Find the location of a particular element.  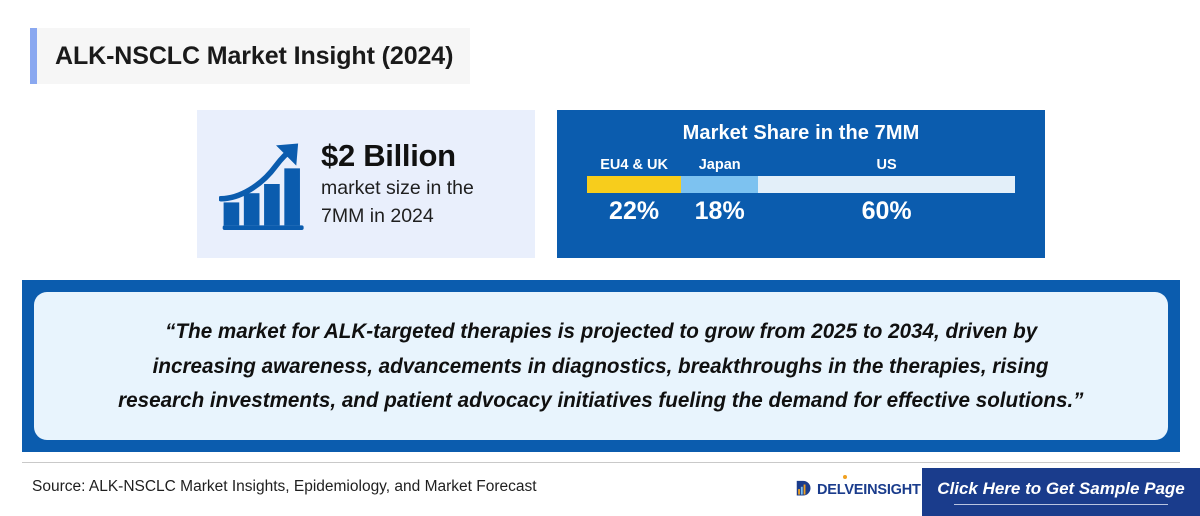

footer-divider is located at coordinates (601, 462).